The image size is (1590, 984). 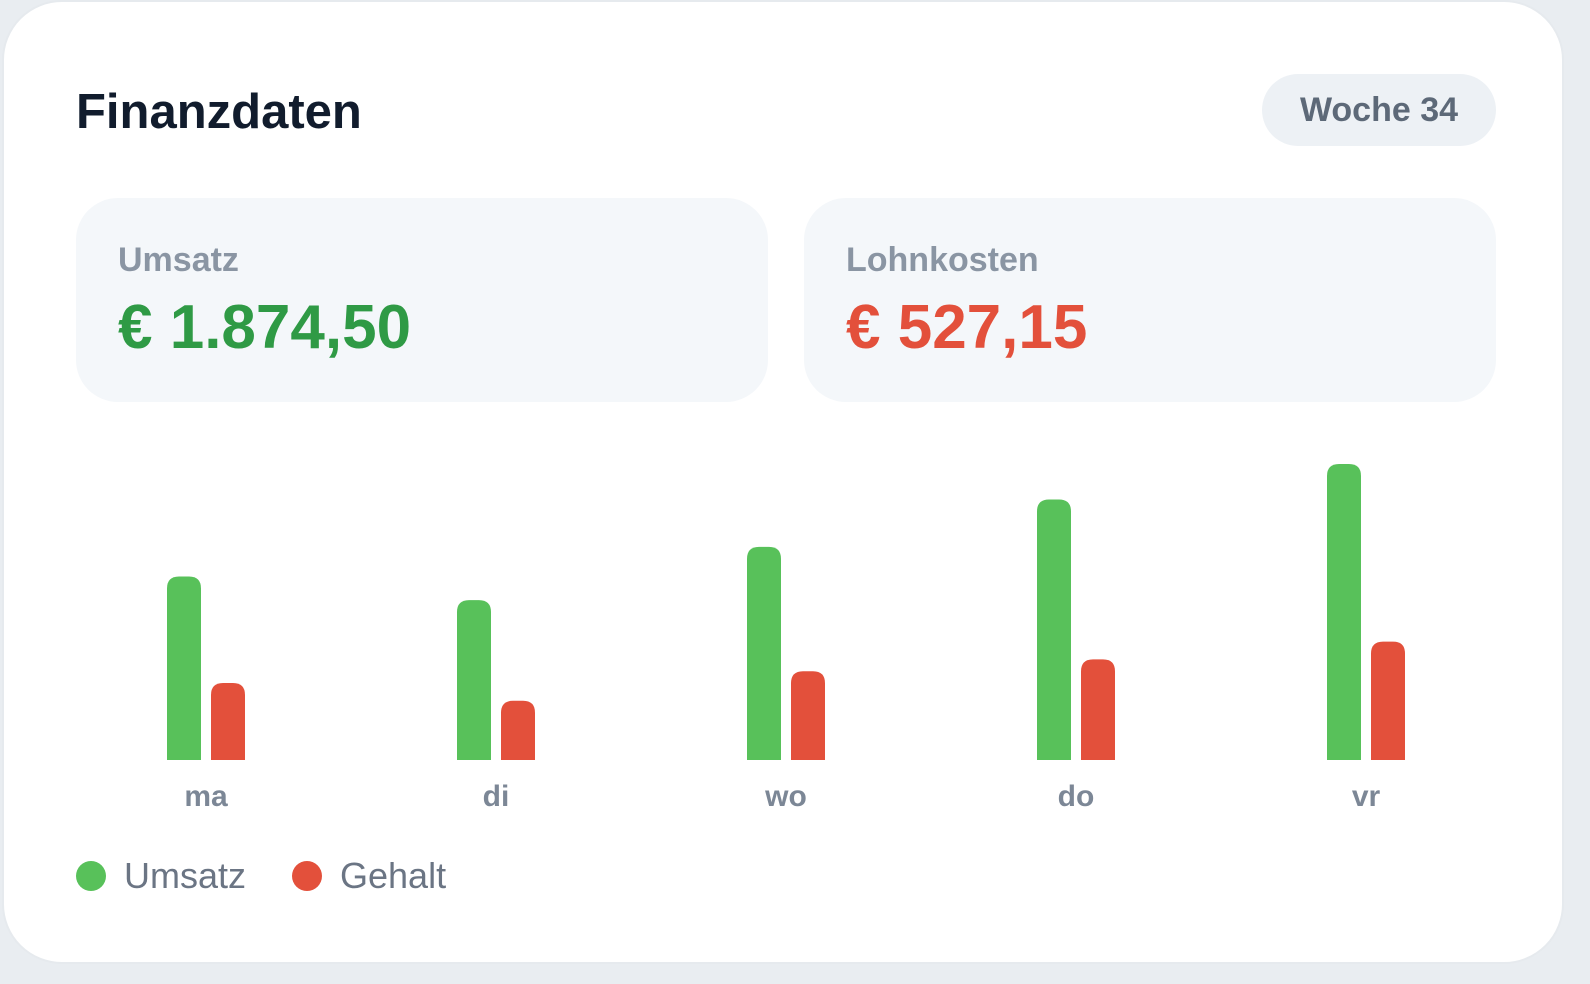 I want to click on labor-cost-stat-card: Lohnkosten € 527,15, so click(x=1150, y=300).